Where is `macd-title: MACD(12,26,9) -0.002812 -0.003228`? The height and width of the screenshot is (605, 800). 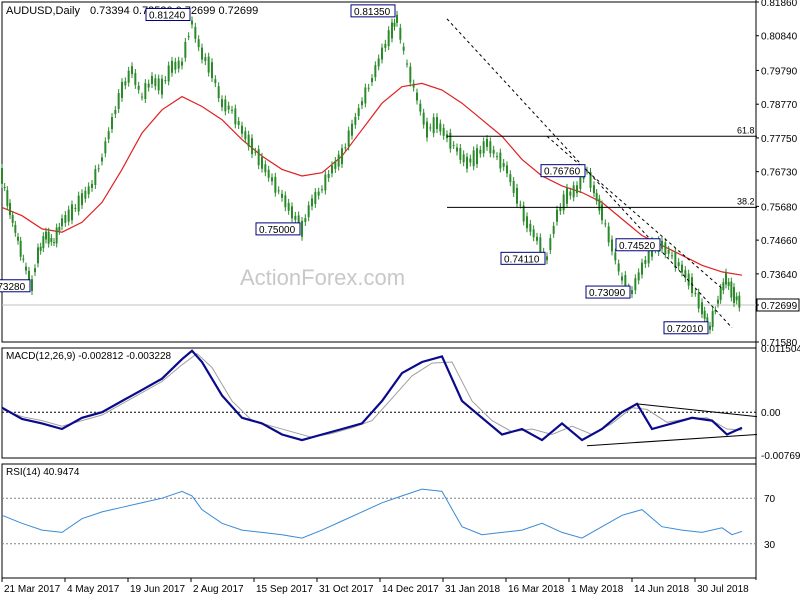 macd-title: MACD(12,26,9) -0.002812 -0.003228 is located at coordinates (89, 356).